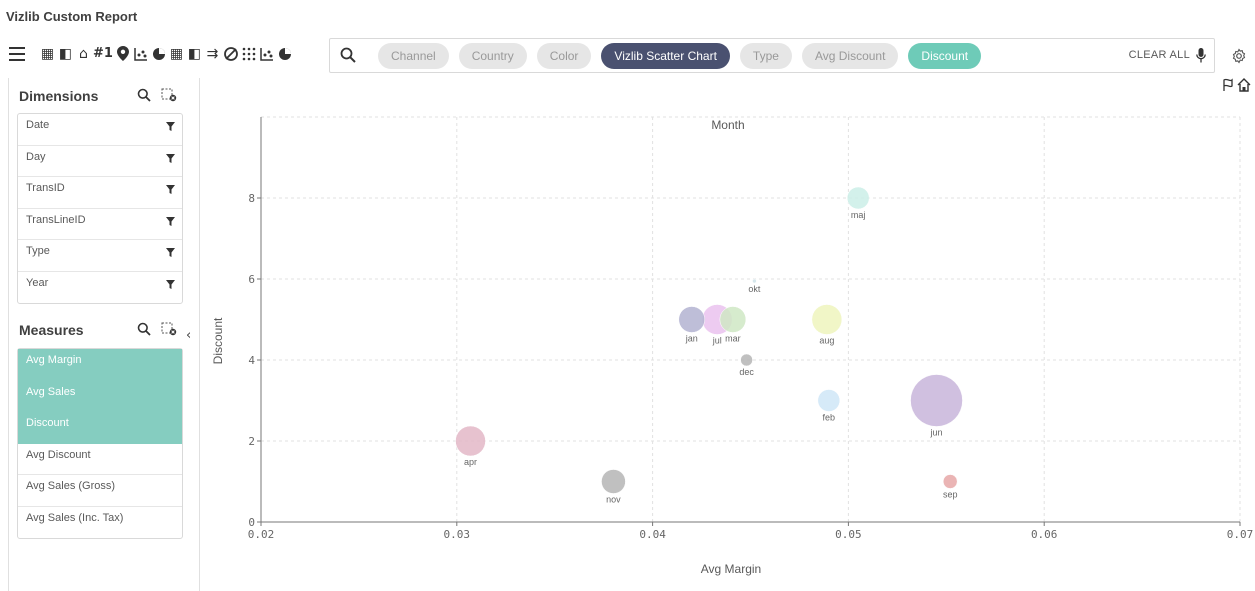 Image resolution: width=1255 pixels, height=591 pixels. I want to click on point-label-dec: dec, so click(746, 372).